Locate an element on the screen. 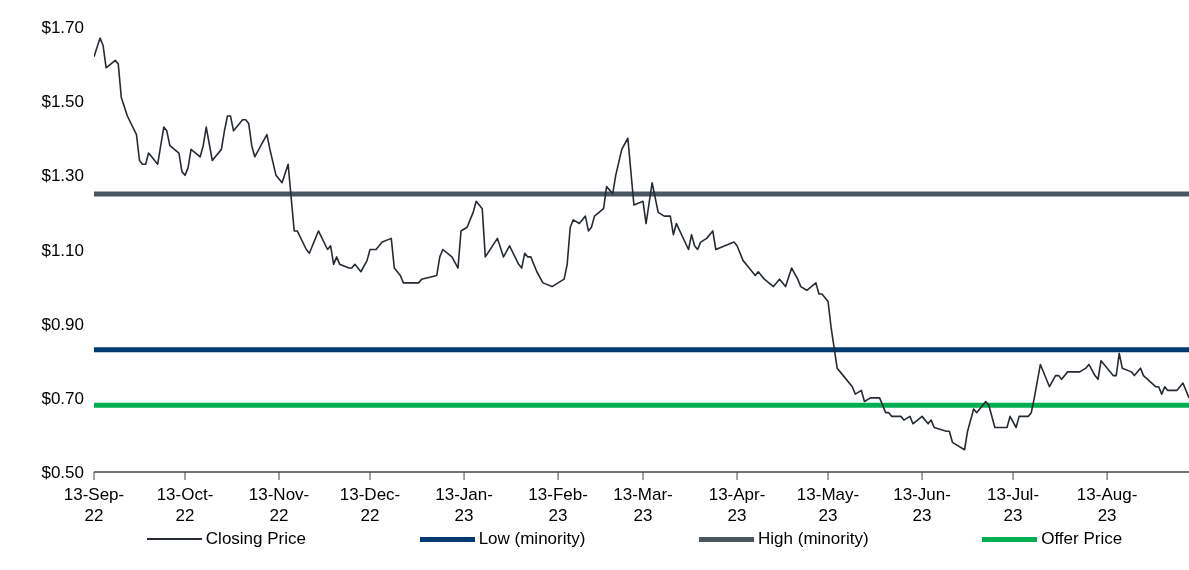  x-tick-label: 13-Apr-23 is located at coordinates (737, 505).